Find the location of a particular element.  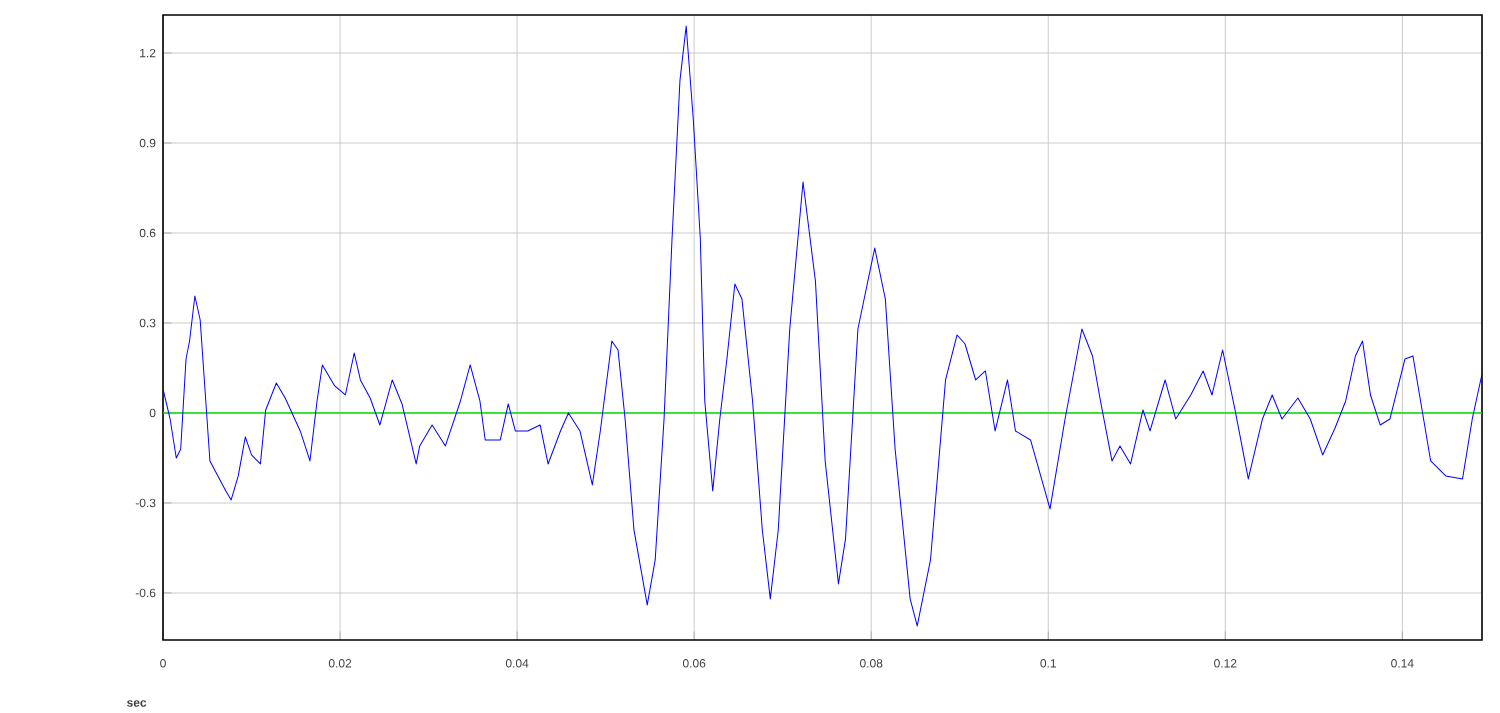

x-tick-label: 0.14 is located at coordinates (1402, 663).